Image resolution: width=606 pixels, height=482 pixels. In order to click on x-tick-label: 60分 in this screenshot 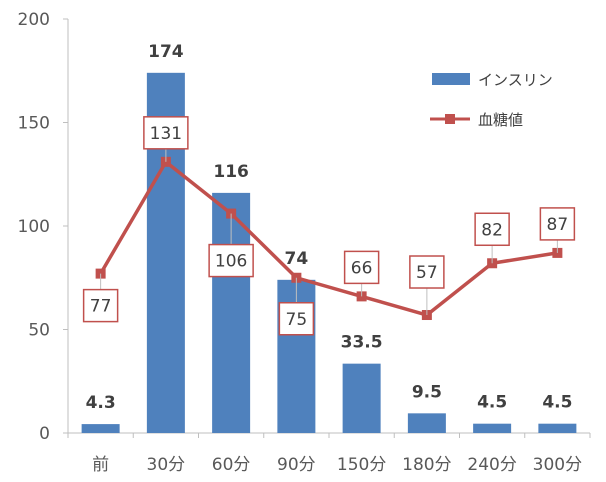, I will do `click(231, 465)`.